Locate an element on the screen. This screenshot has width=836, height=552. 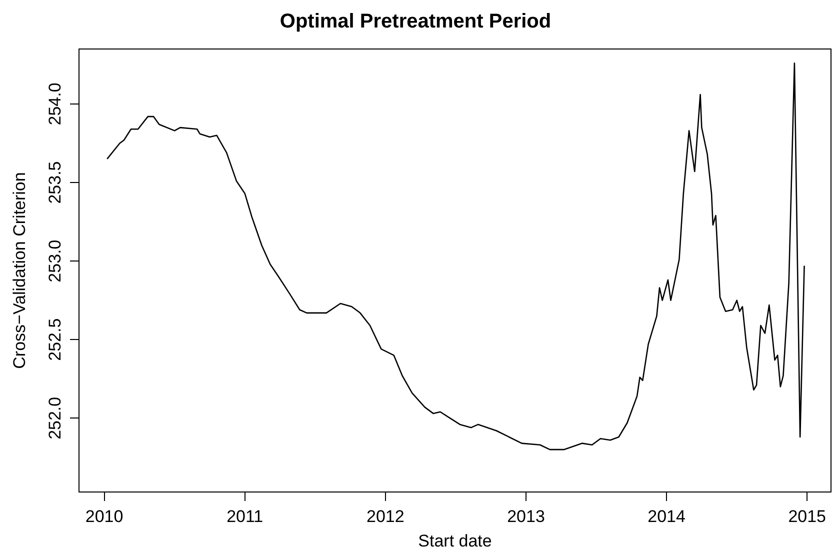
x-tick-label: 2014 is located at coordinates (667, 516).